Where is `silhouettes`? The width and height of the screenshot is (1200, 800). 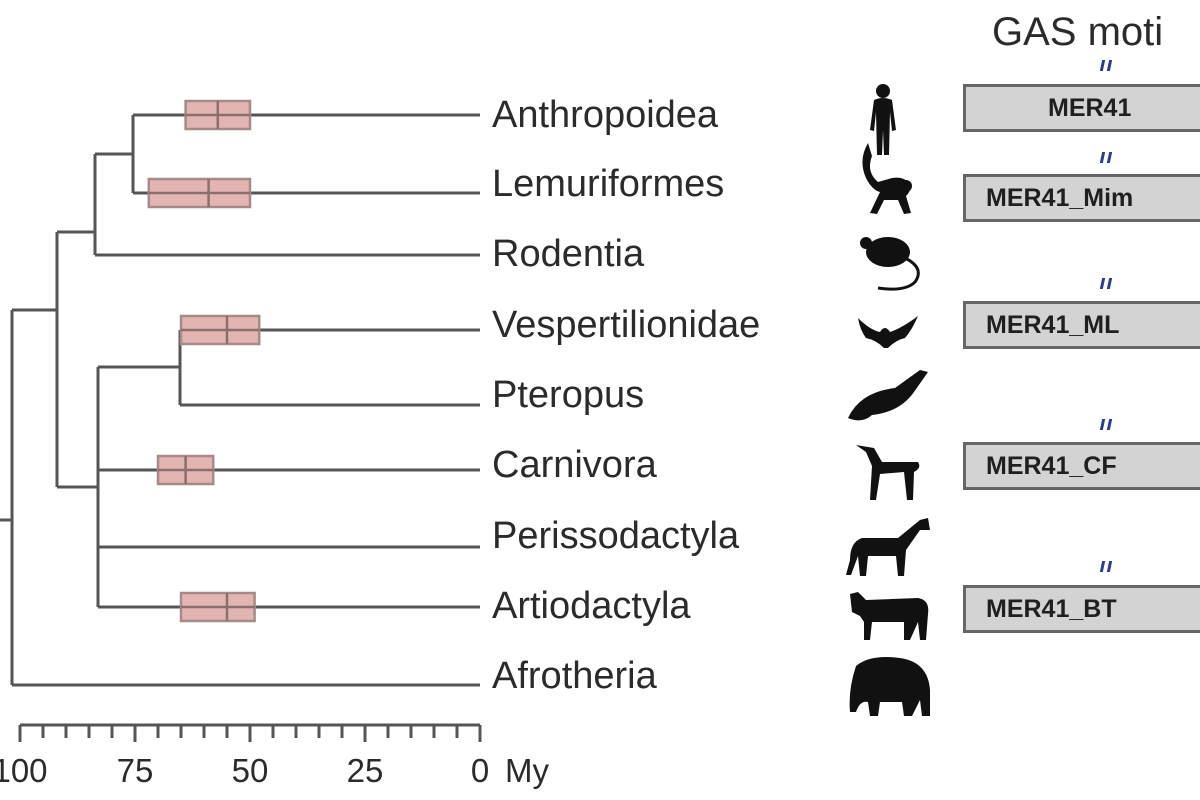 silhouettes is located at coordinates (888, 400).